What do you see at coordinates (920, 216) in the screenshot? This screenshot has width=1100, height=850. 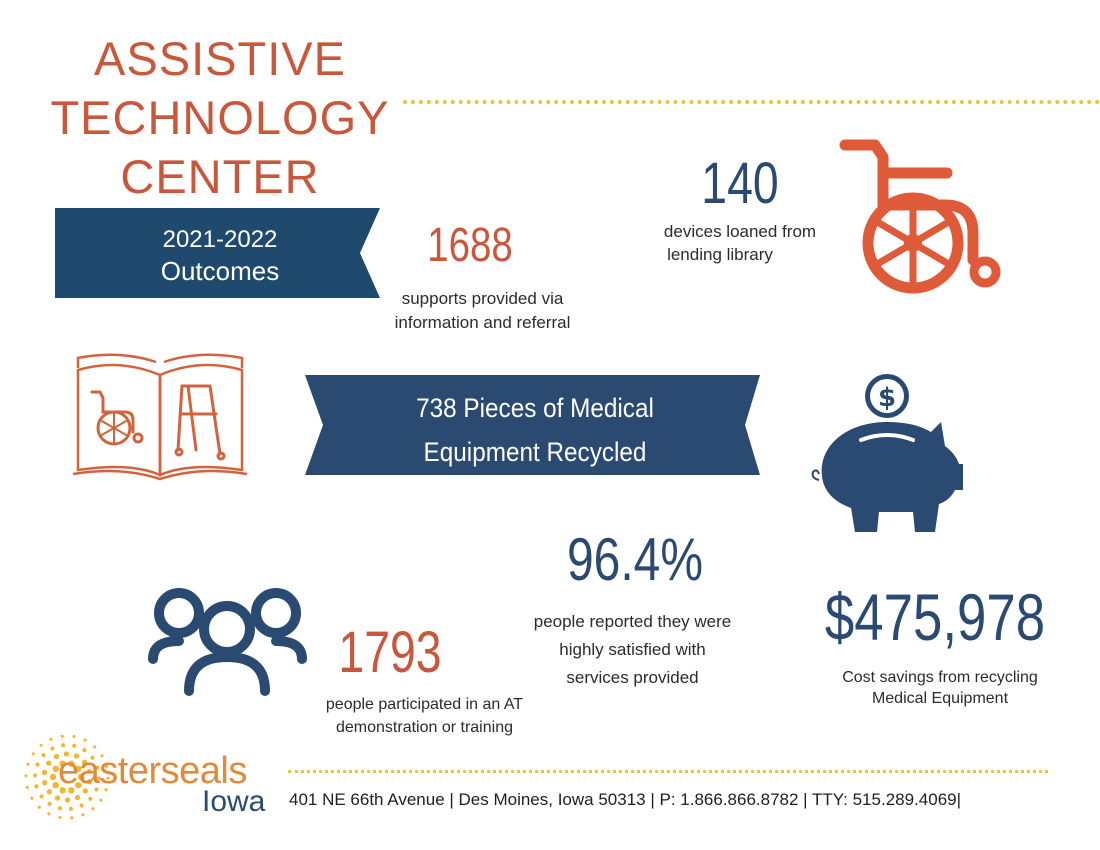 I see `wheelchair-icon` at bounding box center [920, 216].